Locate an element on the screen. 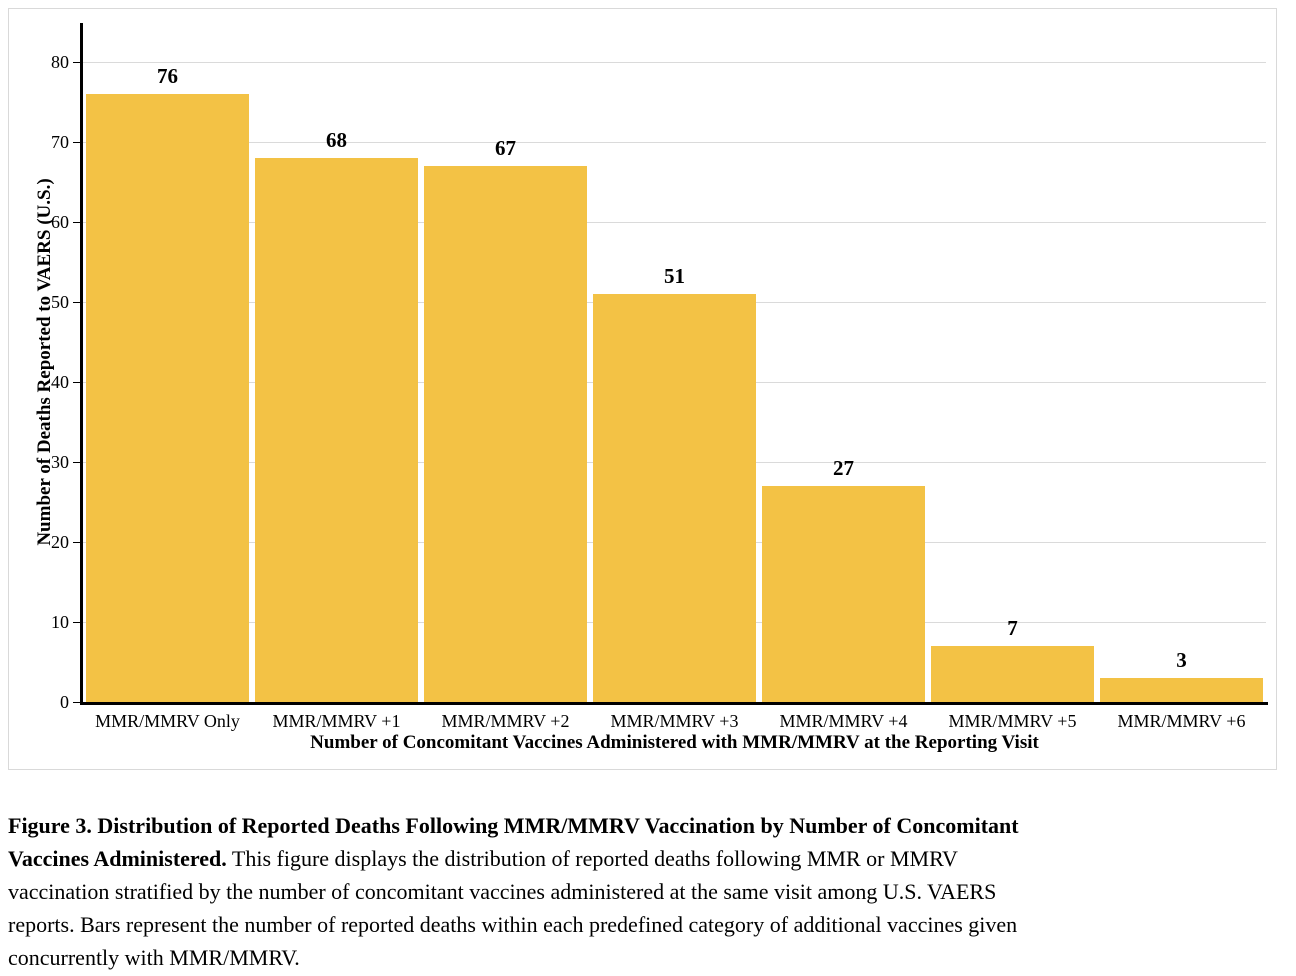  bar-value-label: 67 is located at coordinates (505, 148).